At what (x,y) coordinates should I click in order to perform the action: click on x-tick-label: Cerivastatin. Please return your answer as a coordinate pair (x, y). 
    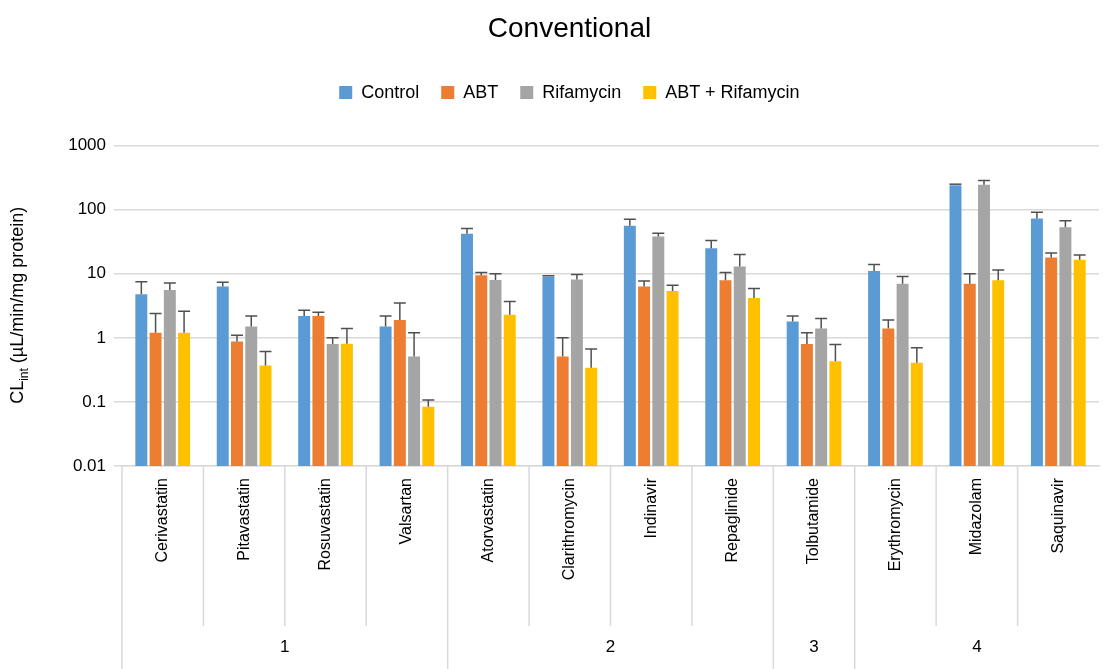
    Looking at the image, I should click on (162, 520).